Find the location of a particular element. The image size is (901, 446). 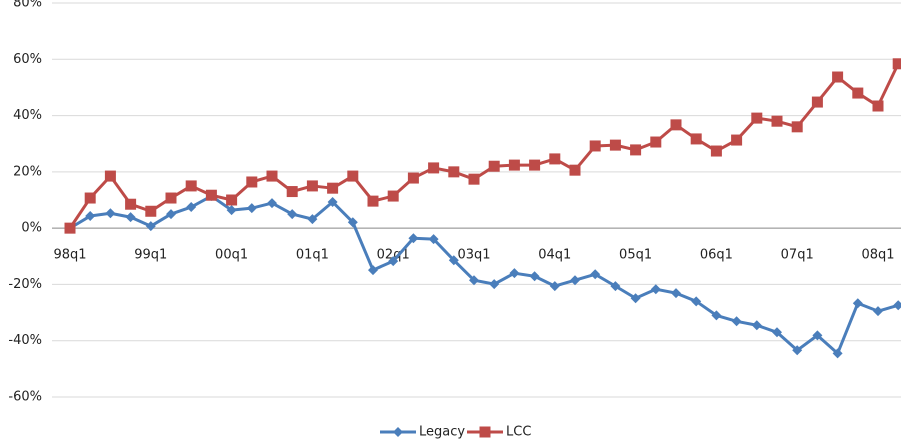

y-tick-label: -60% is located at coordinates (25, 397).